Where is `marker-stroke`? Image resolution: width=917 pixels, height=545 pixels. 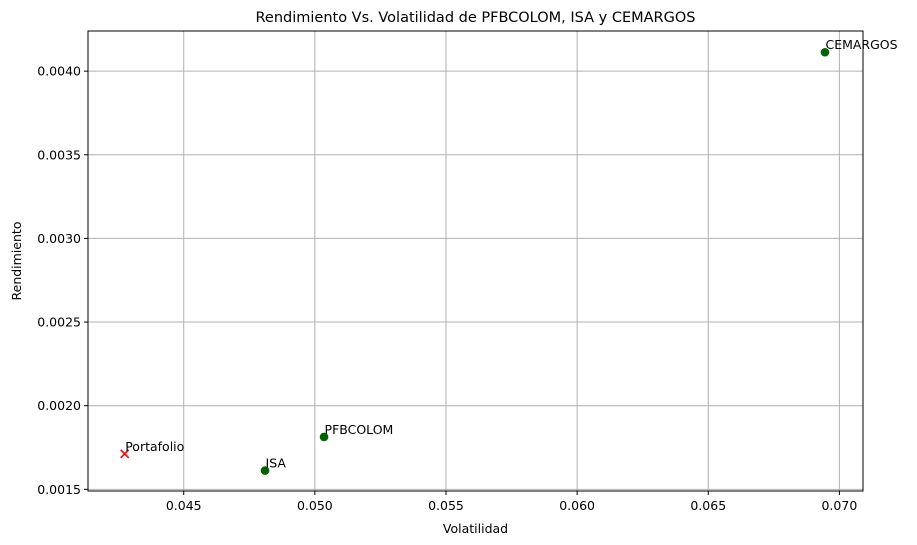
marker-stroke is located at coordinates (125, 454).